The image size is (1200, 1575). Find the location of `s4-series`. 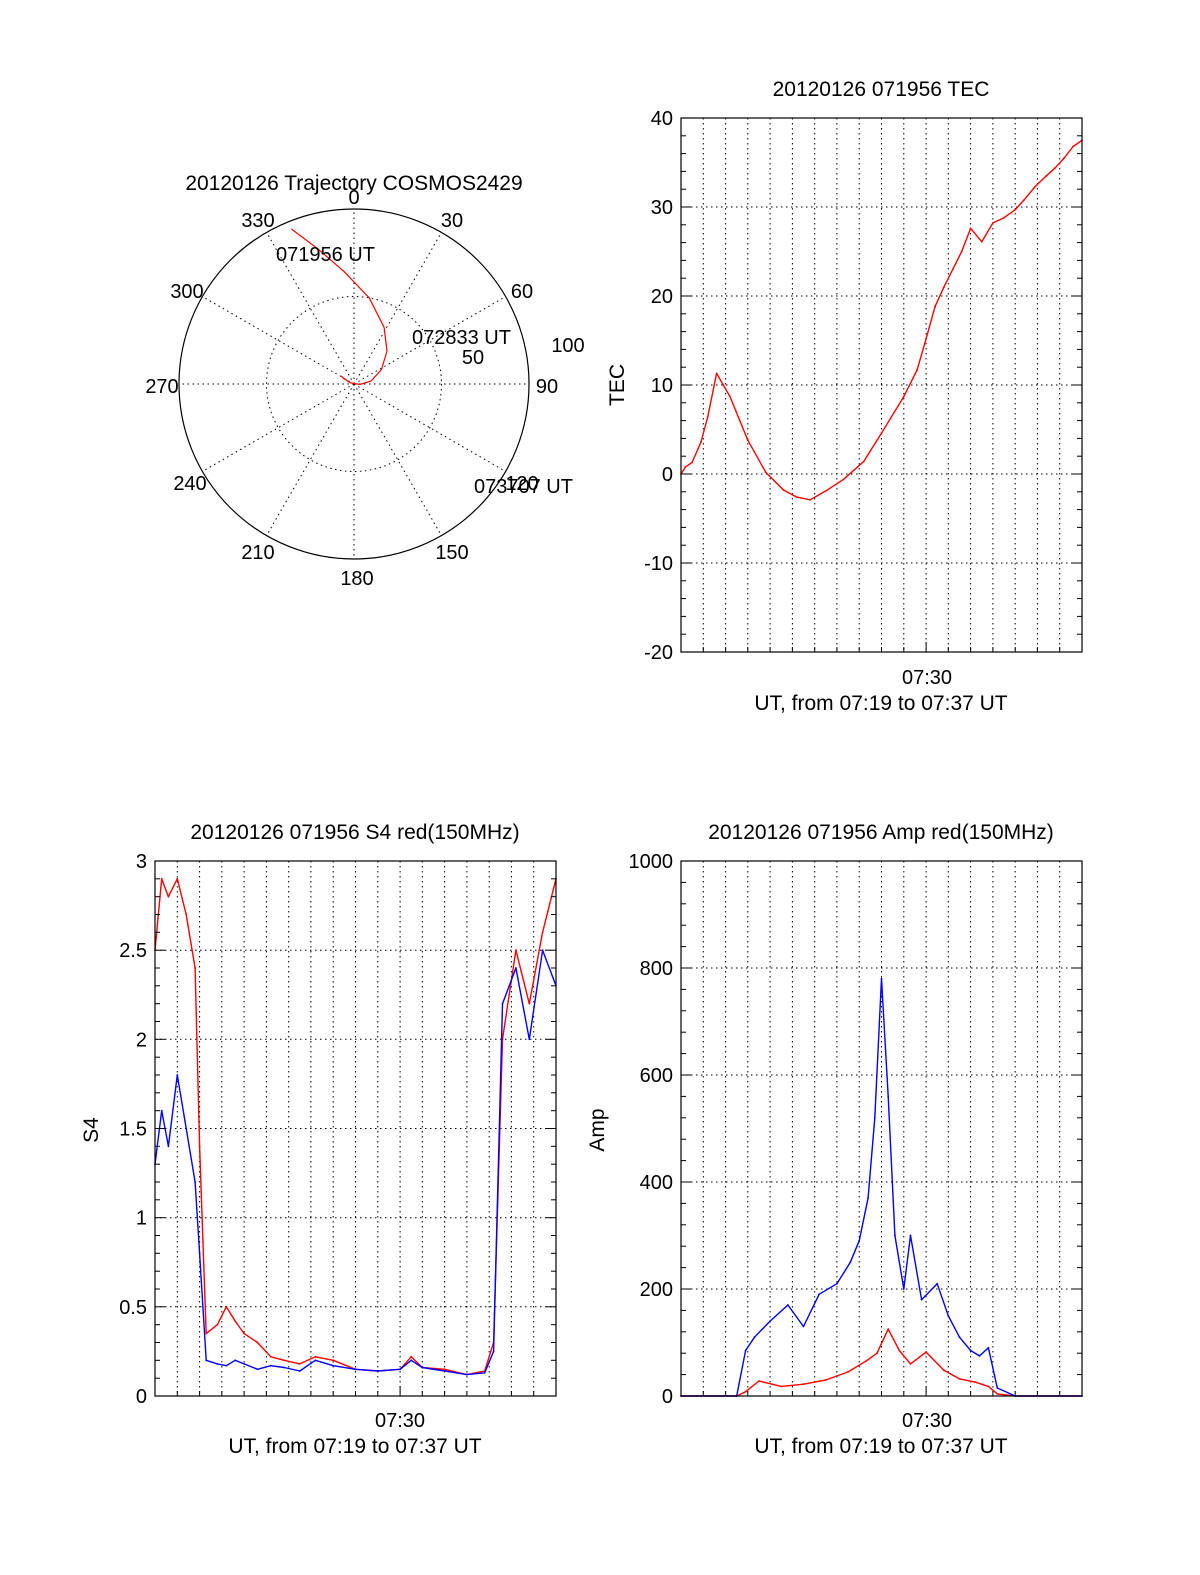

s4-series is located at coordinates (355, 1126).